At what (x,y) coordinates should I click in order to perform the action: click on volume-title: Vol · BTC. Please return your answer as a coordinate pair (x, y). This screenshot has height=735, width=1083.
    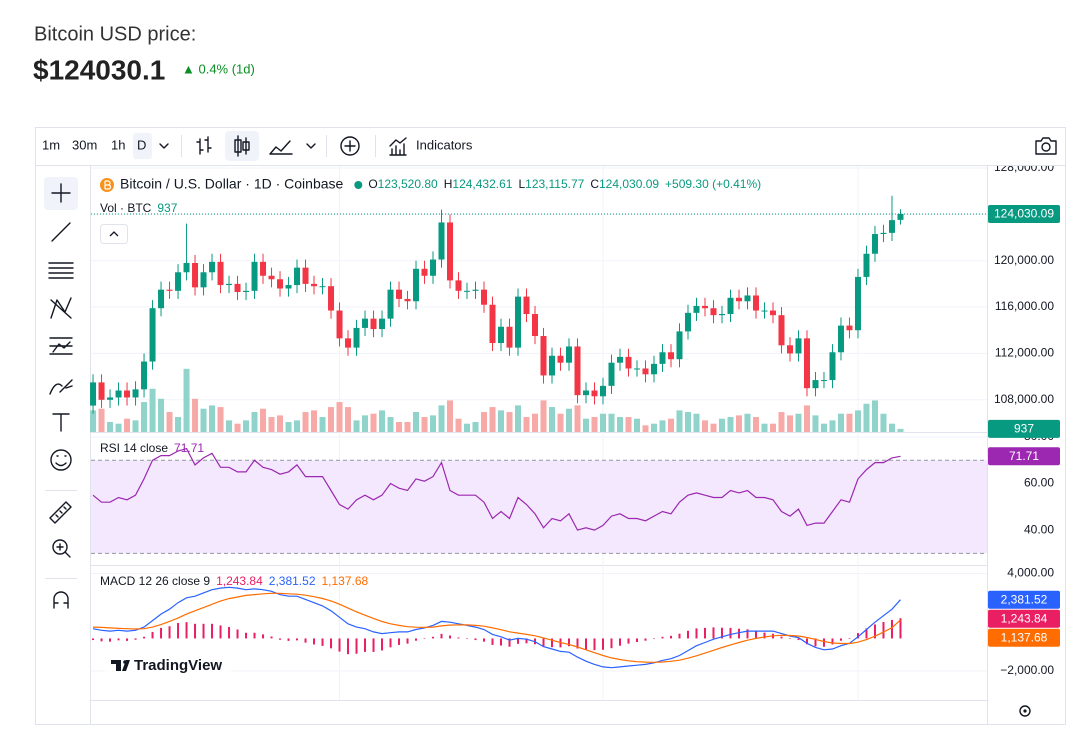
    Looking at the image, I should click on (126, 208).